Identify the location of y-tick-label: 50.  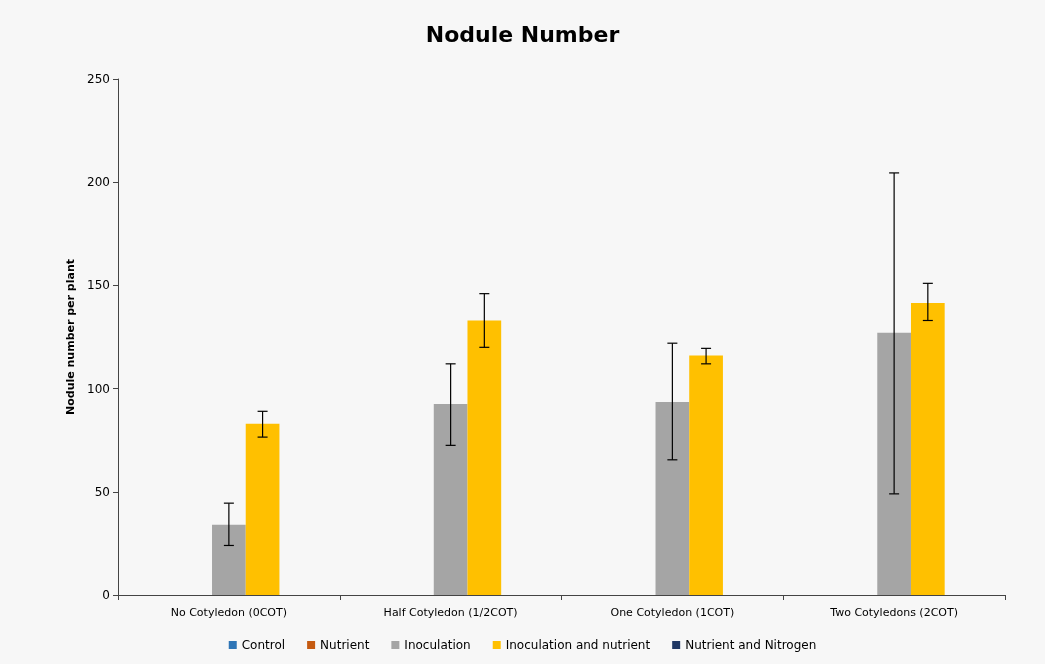
(102, 491).